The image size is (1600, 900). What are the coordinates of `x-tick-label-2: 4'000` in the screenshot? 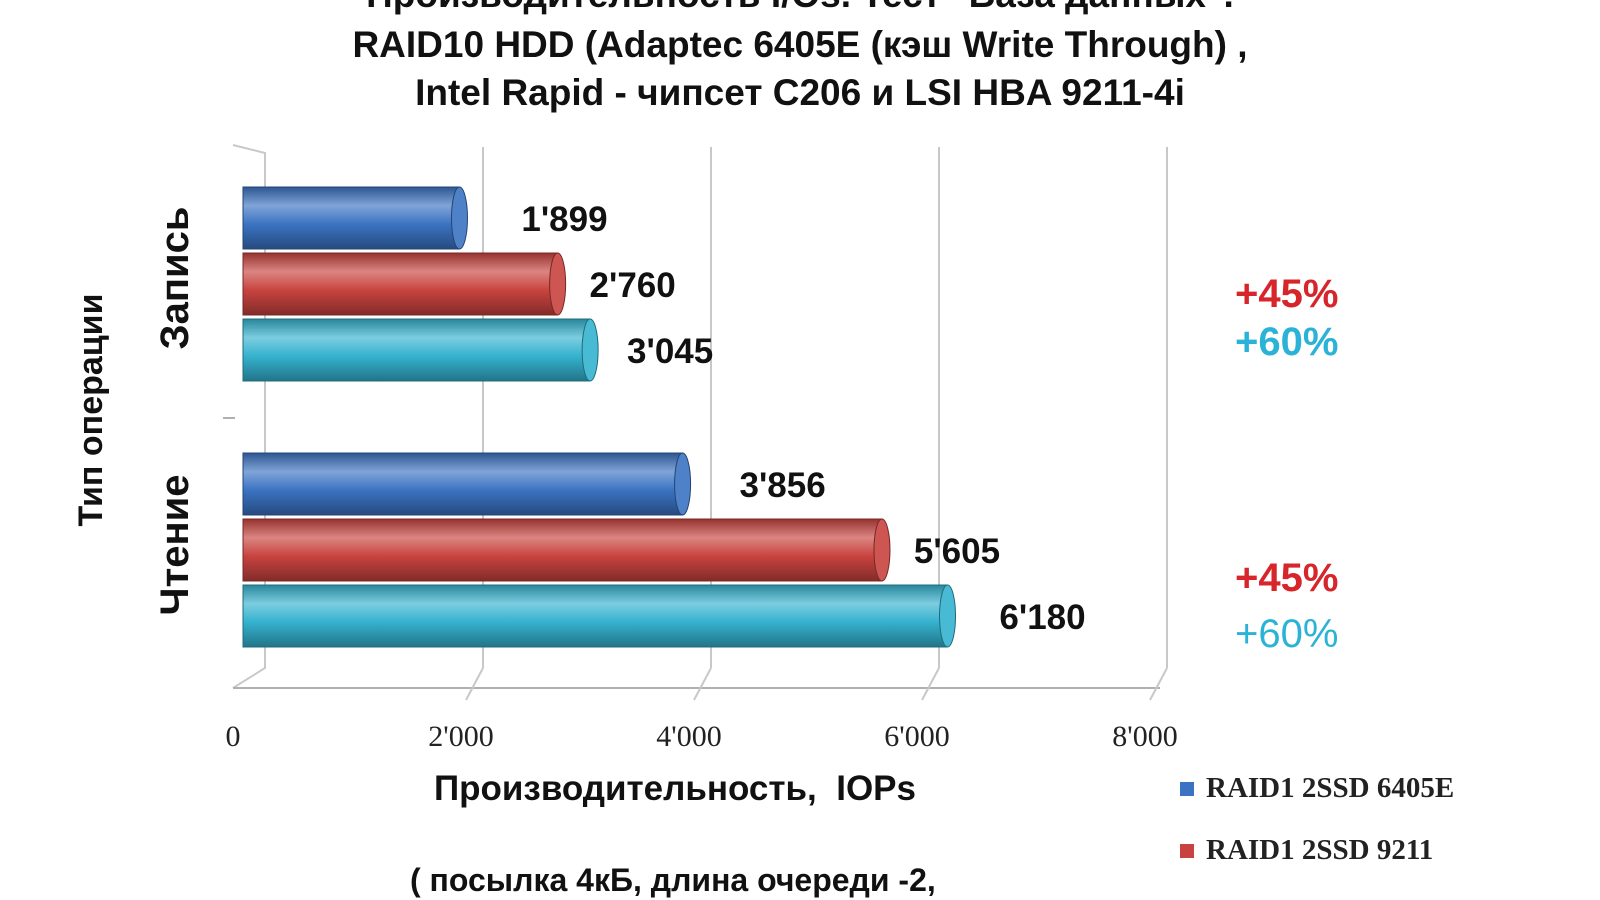 It's located at (688, 736).